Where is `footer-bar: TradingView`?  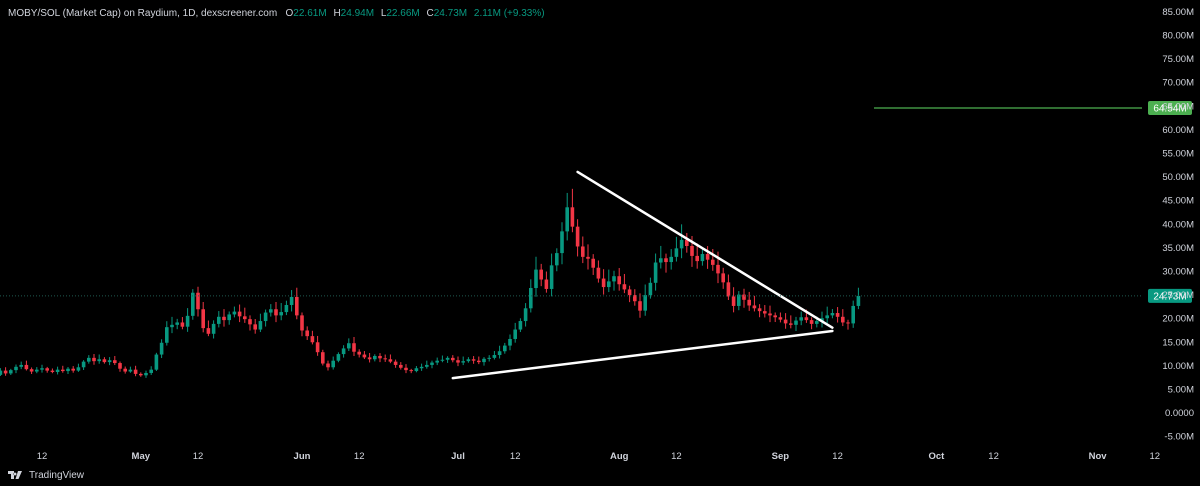
footer-bar: TradingView is located at coordinates (600, 475).